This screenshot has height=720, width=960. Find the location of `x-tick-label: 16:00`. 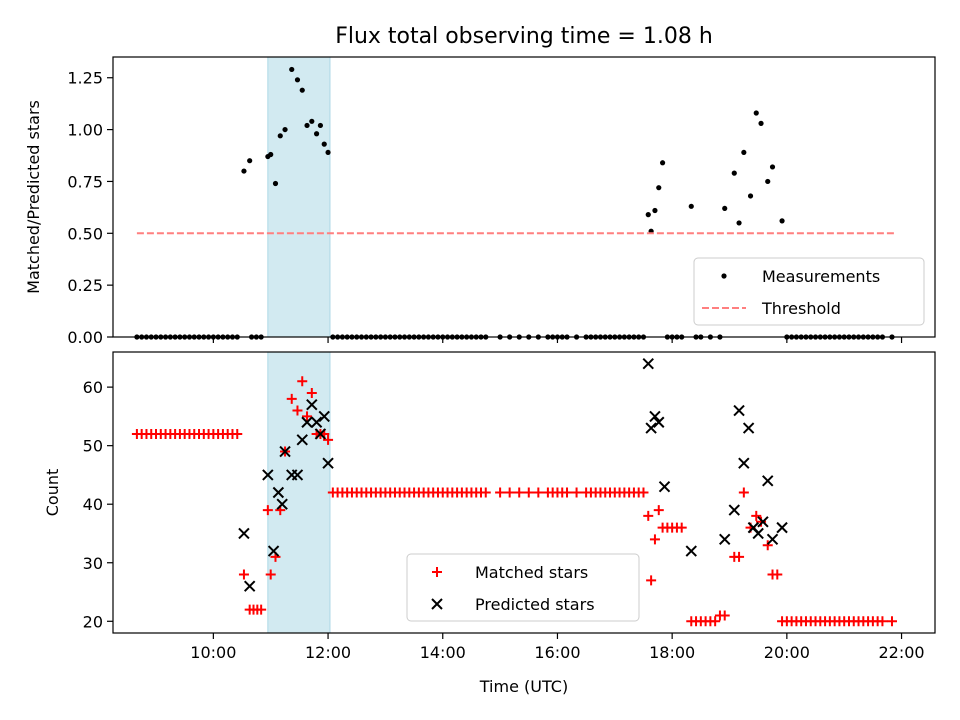

x-tick-label: 16:00 is located at coordinates (557, 652).